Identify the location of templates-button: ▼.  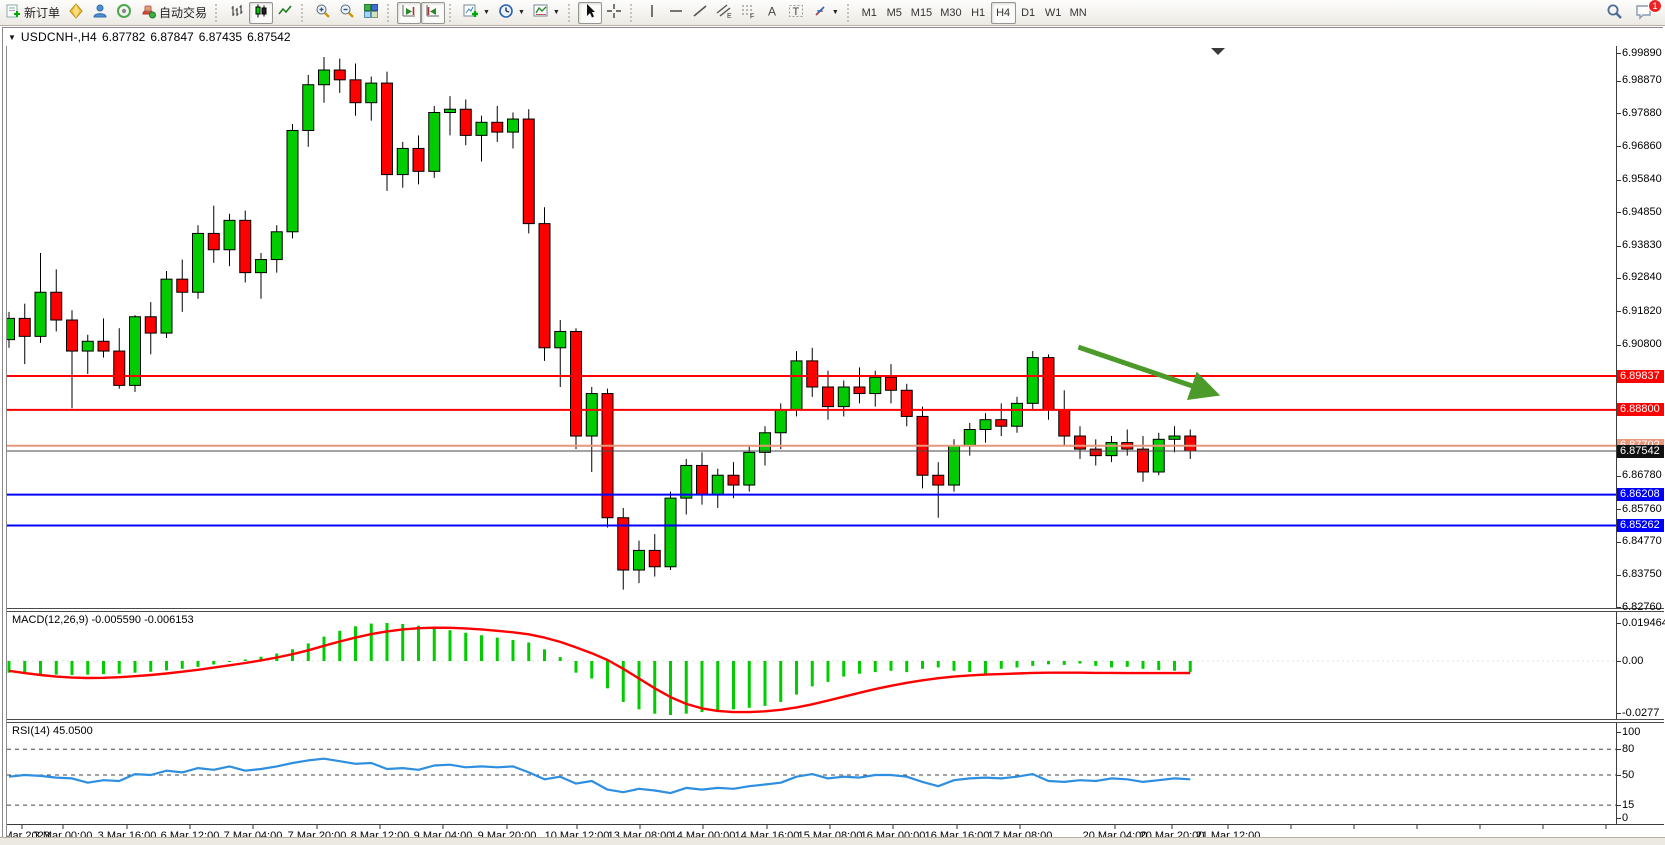
(546, 13).